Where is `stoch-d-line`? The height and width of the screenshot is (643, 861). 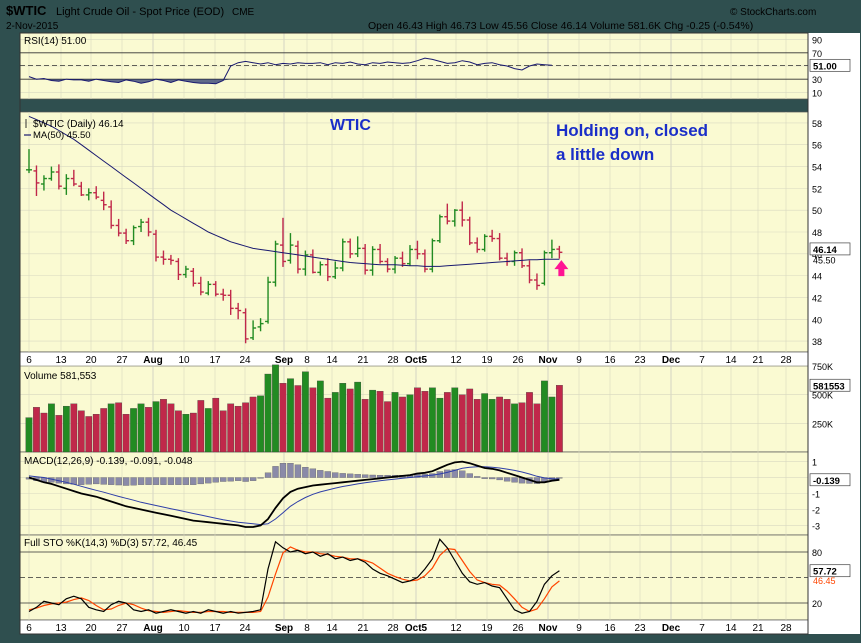
stoch-d-line is located at coordinates (294, 580).